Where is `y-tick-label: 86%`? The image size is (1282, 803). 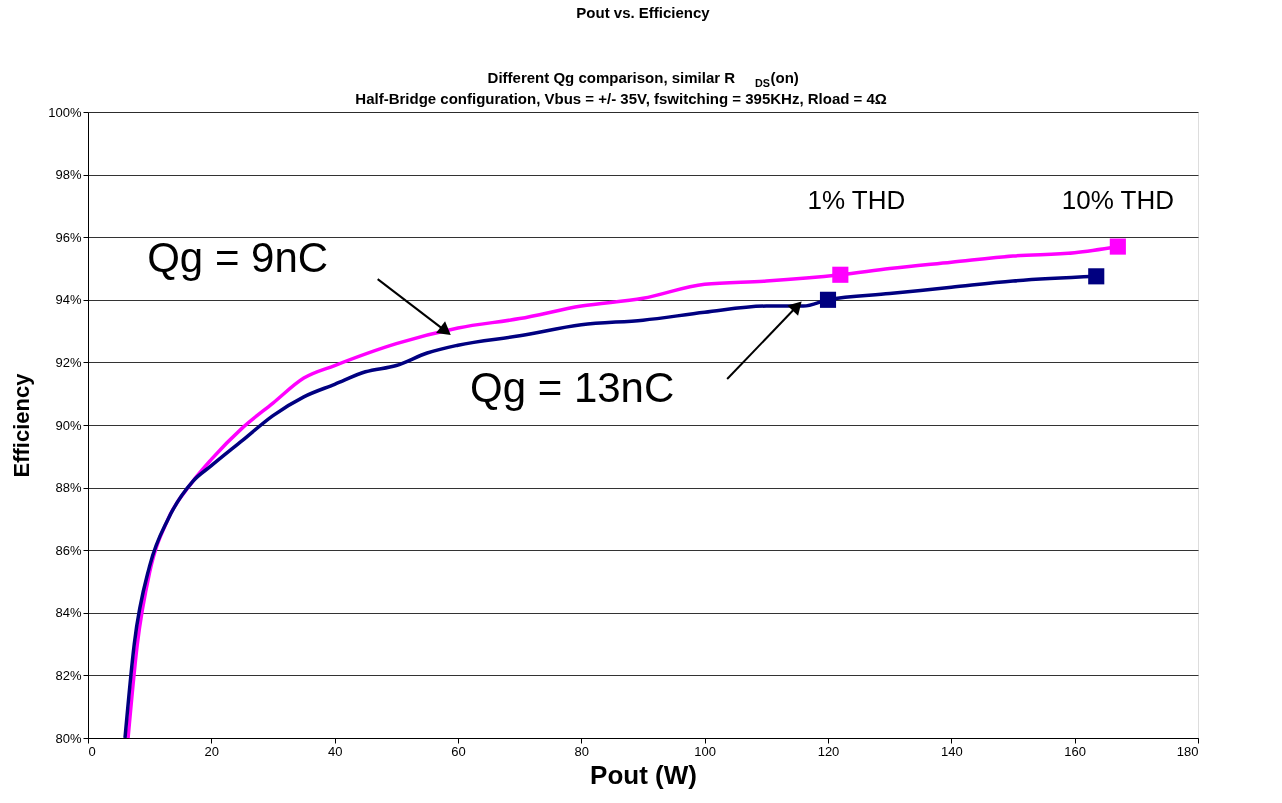
y-tick-label: 86% is located at coordinates (68, 550).